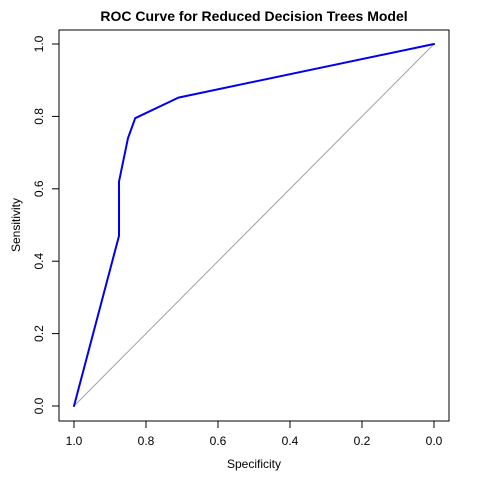  Describe the element at coordinates (434, 441) in the screenshot. I see `x-tick-label: 0.0` at that location.